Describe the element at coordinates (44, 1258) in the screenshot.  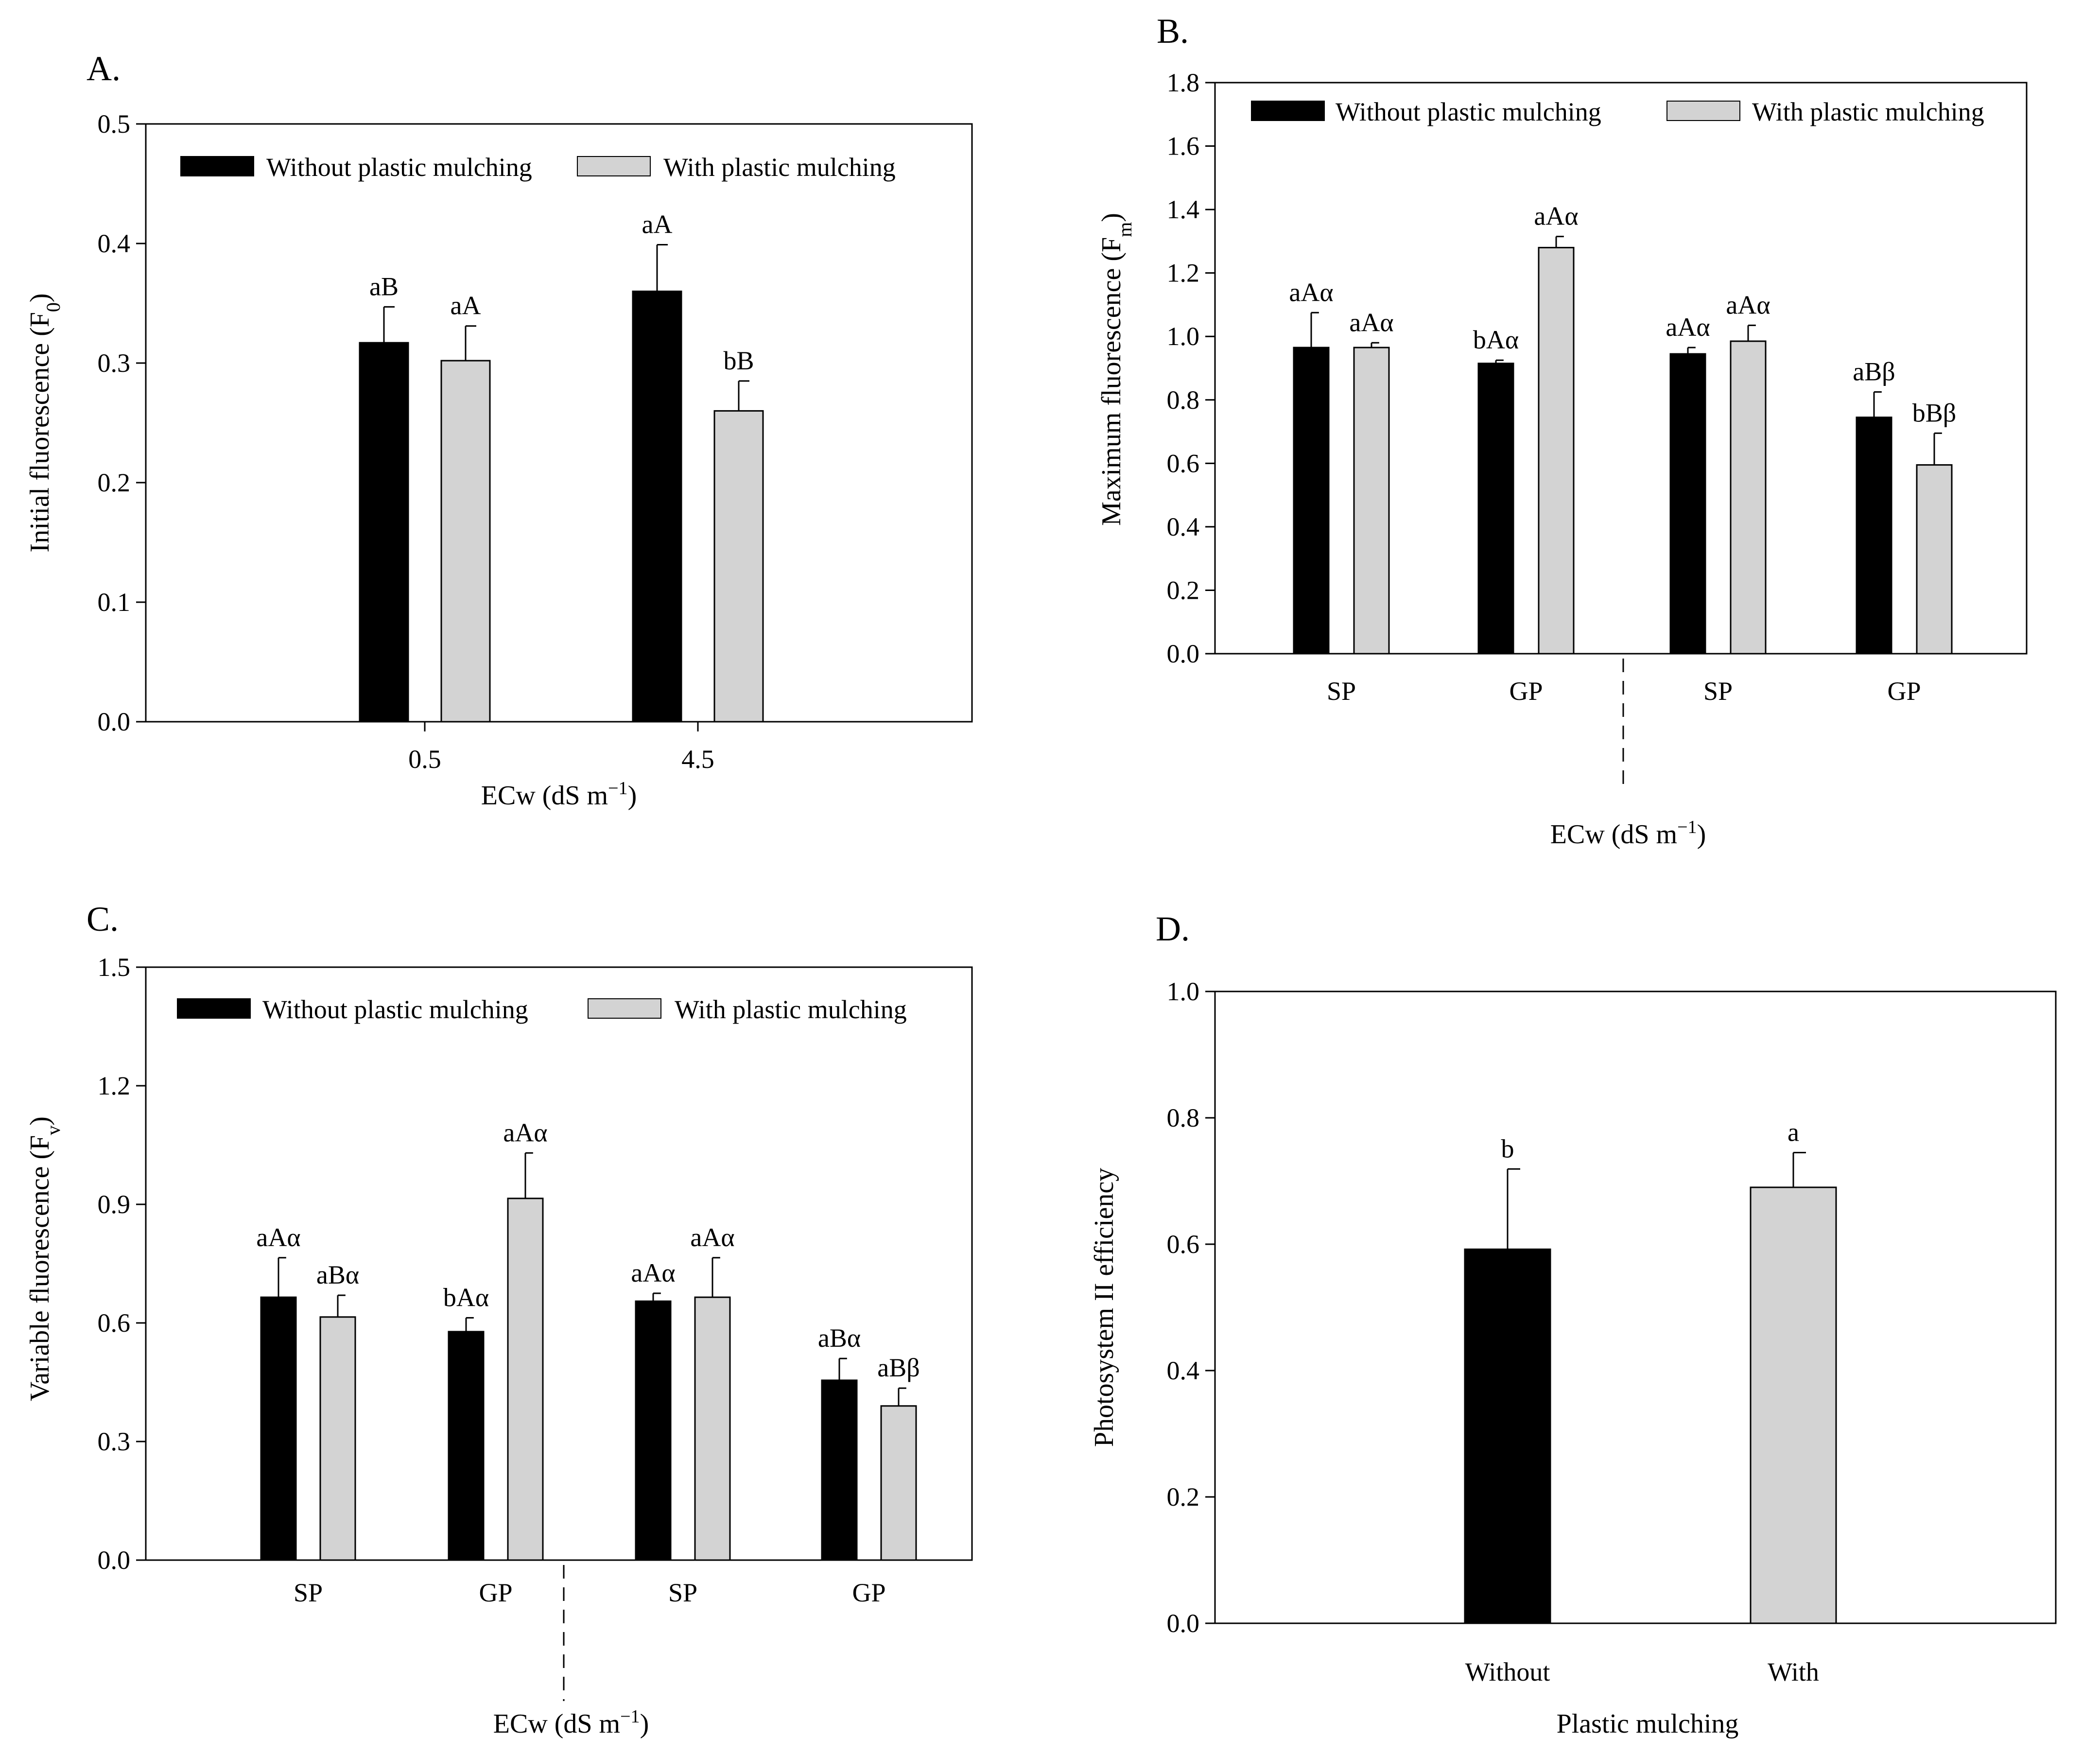
I see `y-axis-label-c: Variable fluorescence (Fv)` at that location.